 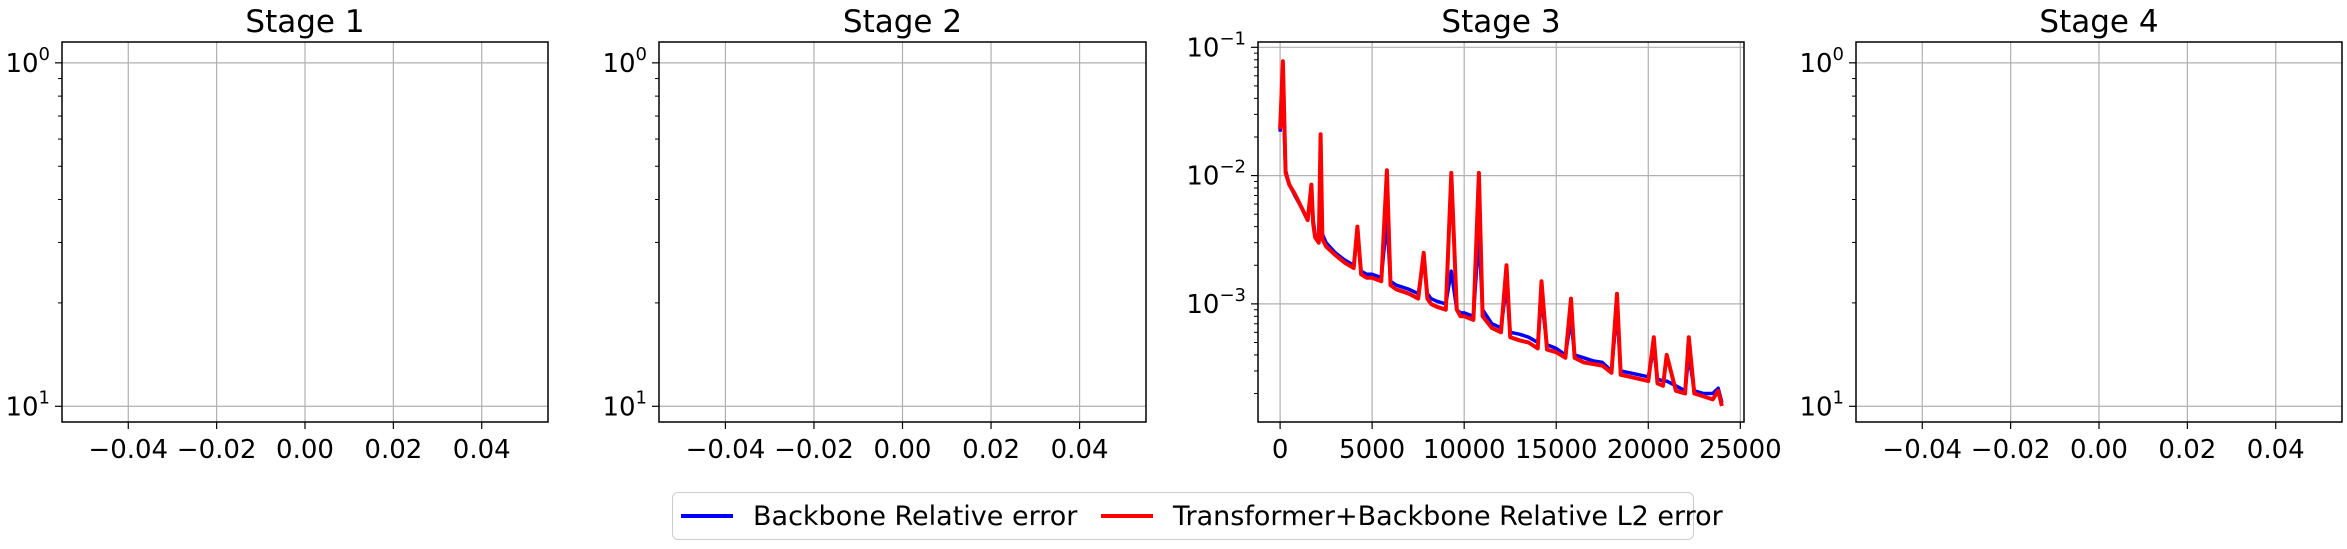 I want to click on x-tick-label: 15000, so click(x=1556, y=450).